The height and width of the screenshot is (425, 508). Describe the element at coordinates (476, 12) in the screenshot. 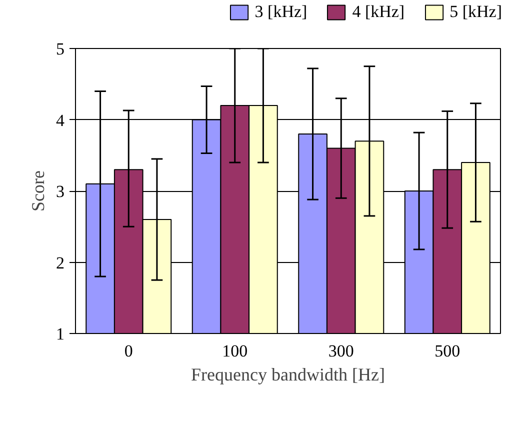

I see `legend-label: 5 [kHz]` at that location.